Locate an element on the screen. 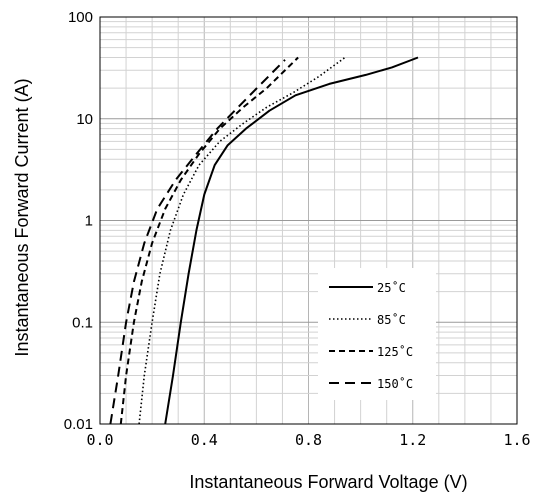  x-tick-label: 0.0 is located at coordinates (99, 440).